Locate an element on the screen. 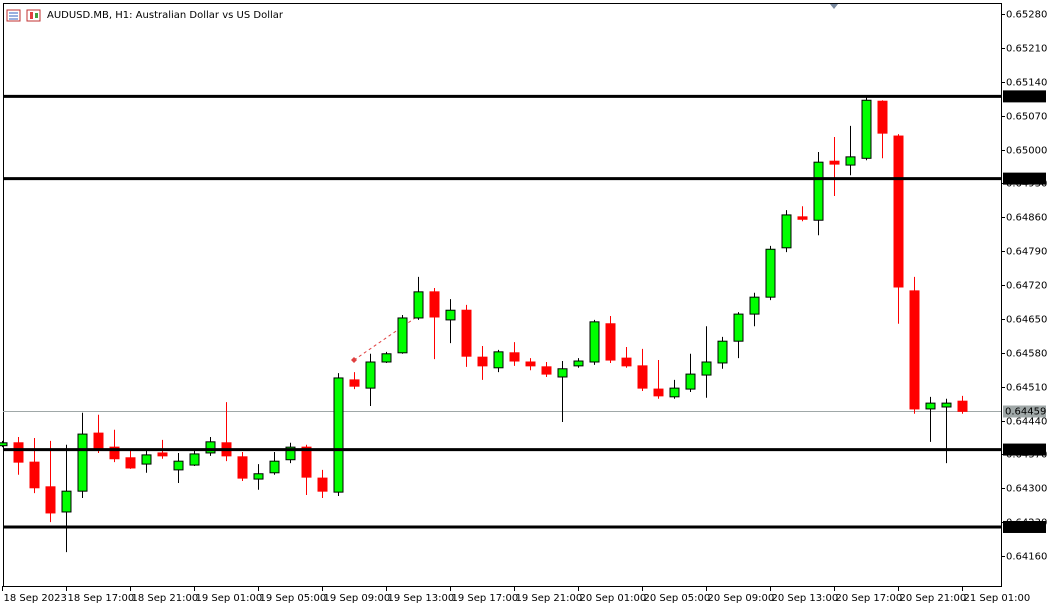 The width and height of the screenshot is (1056, 610). x-tick-label: 18 Sep 17:00 is located at coordinates (101, 598).